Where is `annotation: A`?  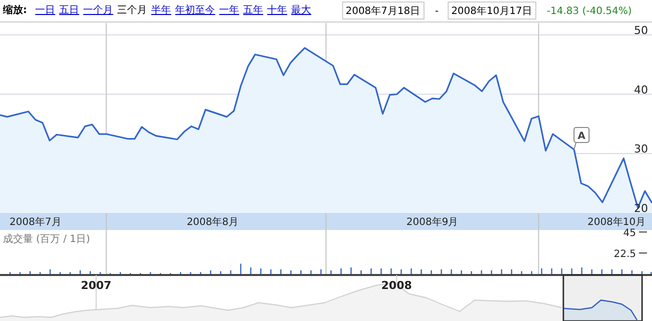
annotation: A is located at coordinates (582, 136).